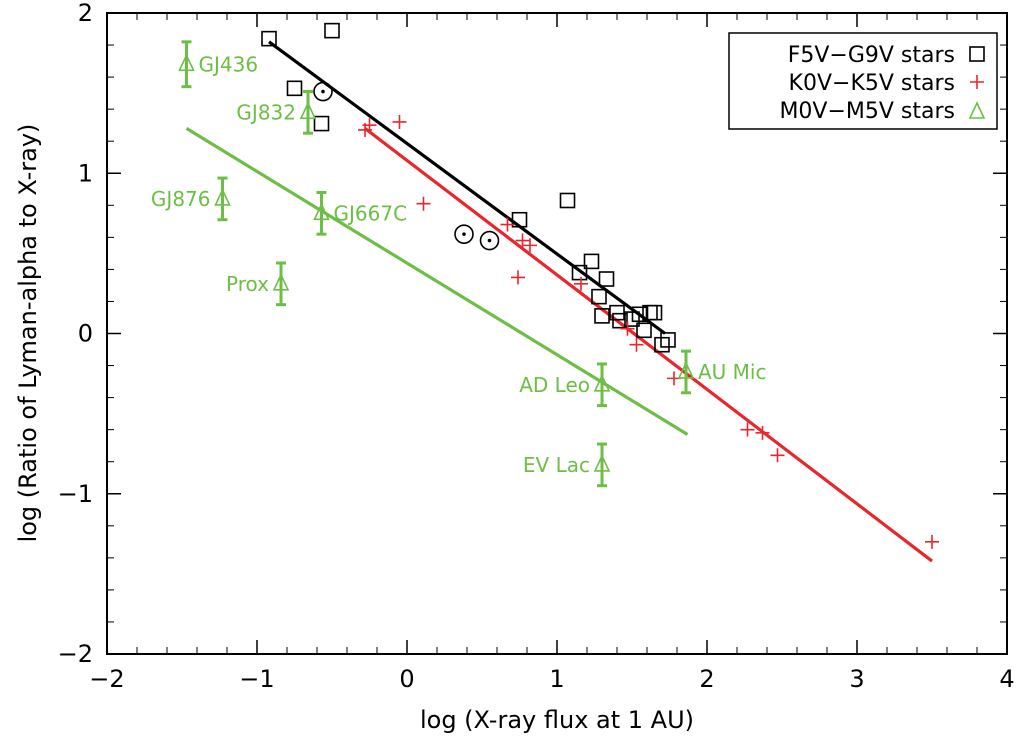  Describe the element at coordinates (28, 333) in the screenshot. I see `y-axis-title: log (Ratio of Lyman-alpha to X-ray)` at that location.